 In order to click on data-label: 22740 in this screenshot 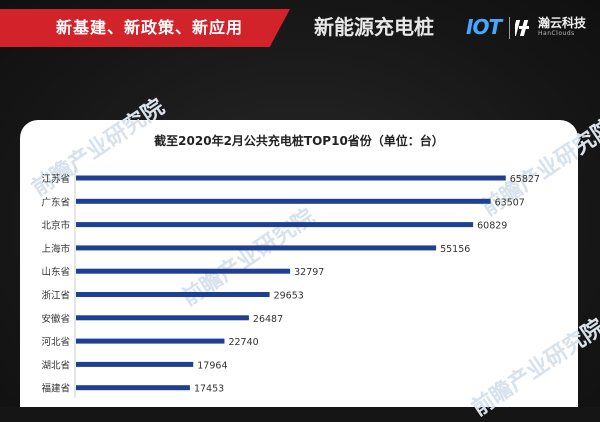, I will do `click(243, 342)`.